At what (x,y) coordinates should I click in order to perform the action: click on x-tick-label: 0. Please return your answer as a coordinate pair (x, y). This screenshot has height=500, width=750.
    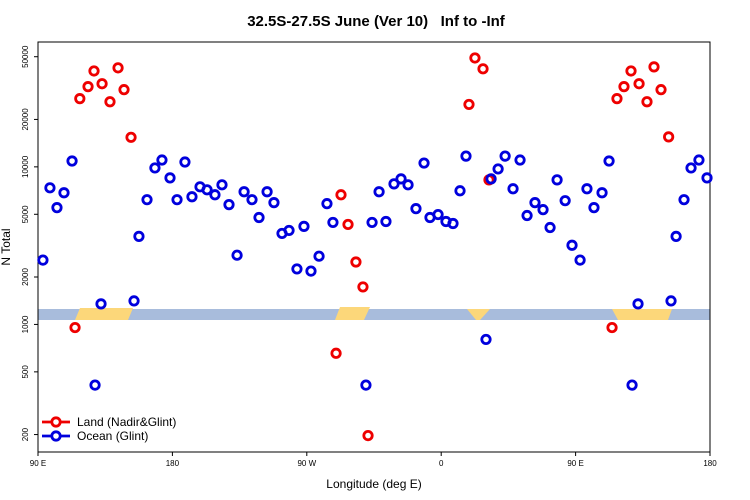
    Looking at the image, I should click on (441, 463).